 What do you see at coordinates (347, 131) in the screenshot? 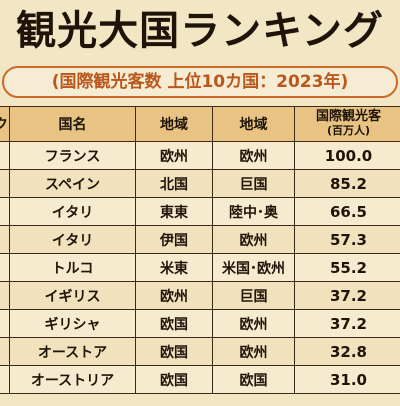
I see `visitors-header-unit: (百万人)` at bounding box center [347, 131].